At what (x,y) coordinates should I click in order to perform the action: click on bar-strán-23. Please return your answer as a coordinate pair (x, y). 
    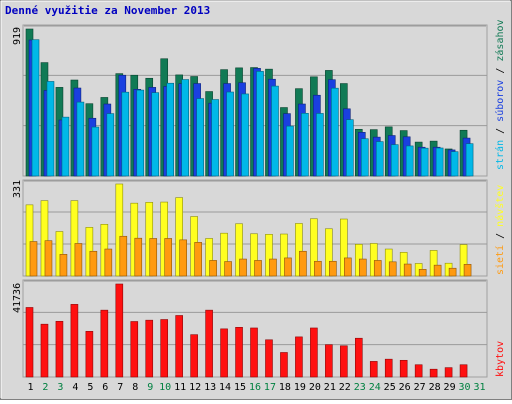
    Looking at the image, I should click on (364, 157).